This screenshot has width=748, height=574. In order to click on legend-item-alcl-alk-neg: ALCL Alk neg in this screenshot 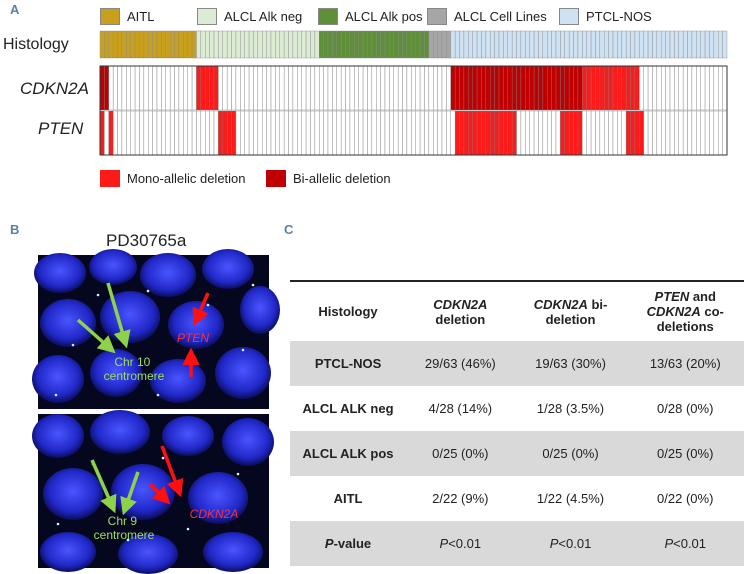, I will do `click(249, 16)`.